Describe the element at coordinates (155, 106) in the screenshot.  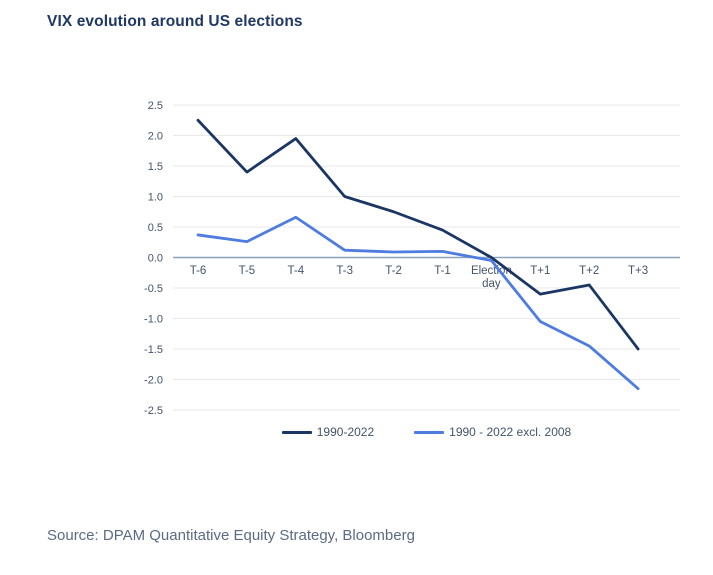
I see `y-tick-label: 2.5` at that location.